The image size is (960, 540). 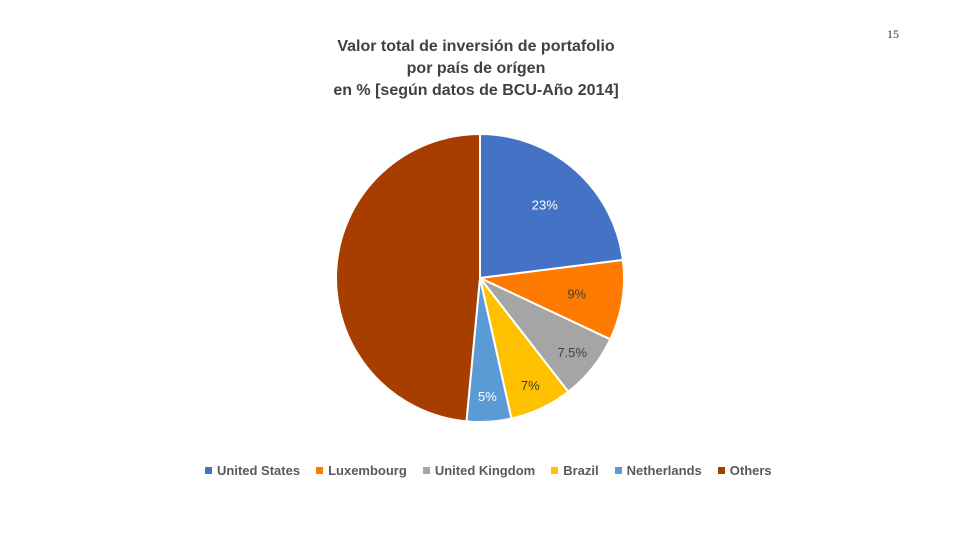 I want to click on data-label-netherlands: 5%, so click(x=487, y=396).